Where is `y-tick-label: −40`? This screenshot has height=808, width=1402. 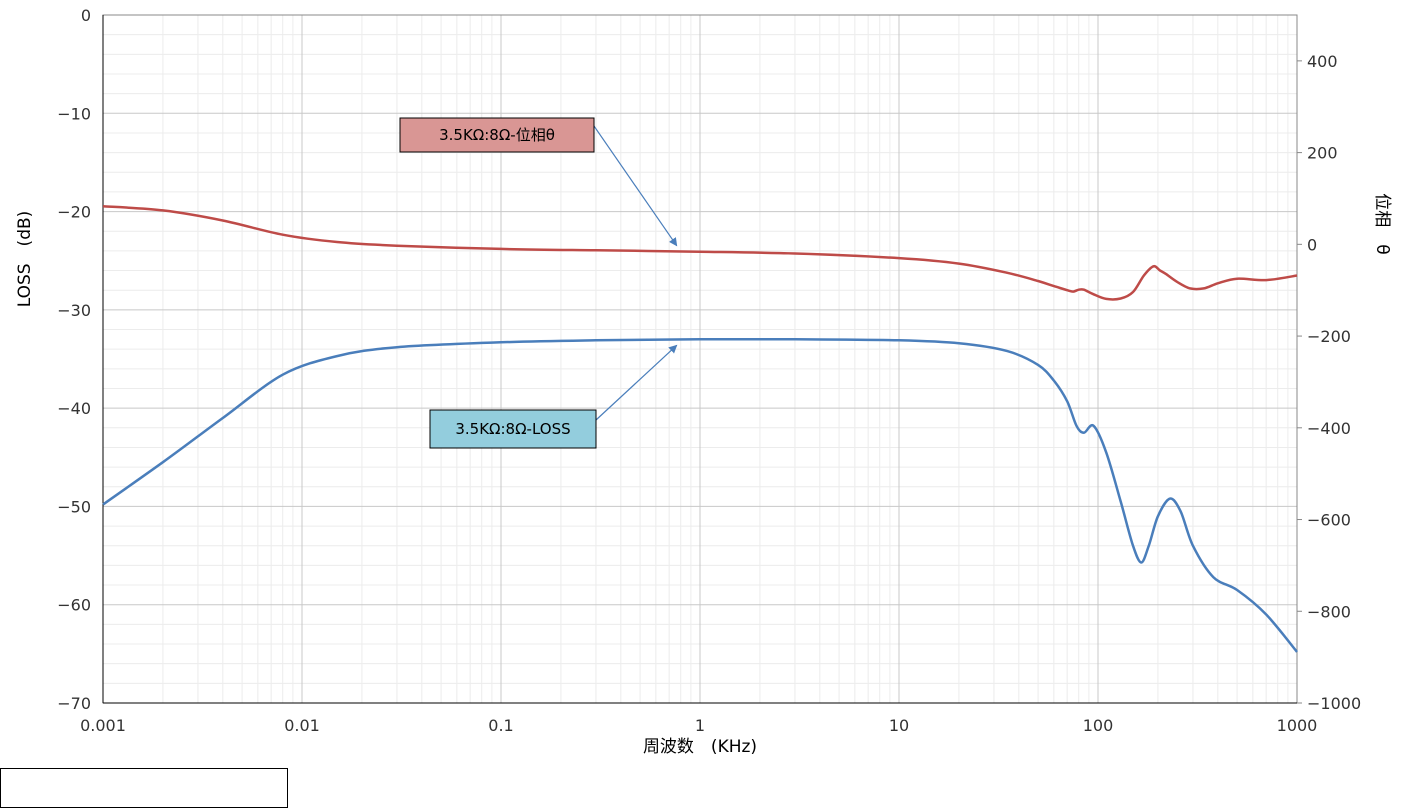 y-tick-label: −40 is located at coordinates (74, 408).